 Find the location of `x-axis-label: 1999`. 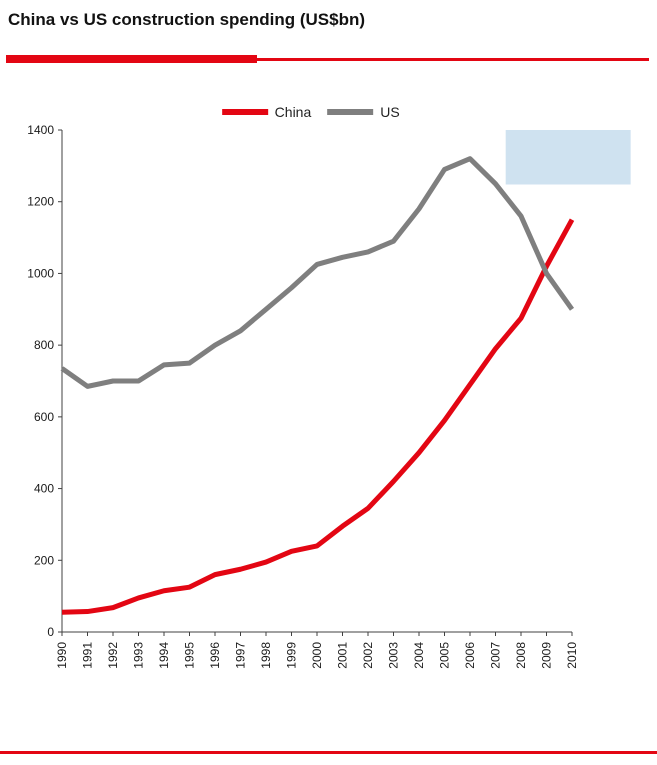

x-axis-label: 1999 is located at coordinates (292, 655).